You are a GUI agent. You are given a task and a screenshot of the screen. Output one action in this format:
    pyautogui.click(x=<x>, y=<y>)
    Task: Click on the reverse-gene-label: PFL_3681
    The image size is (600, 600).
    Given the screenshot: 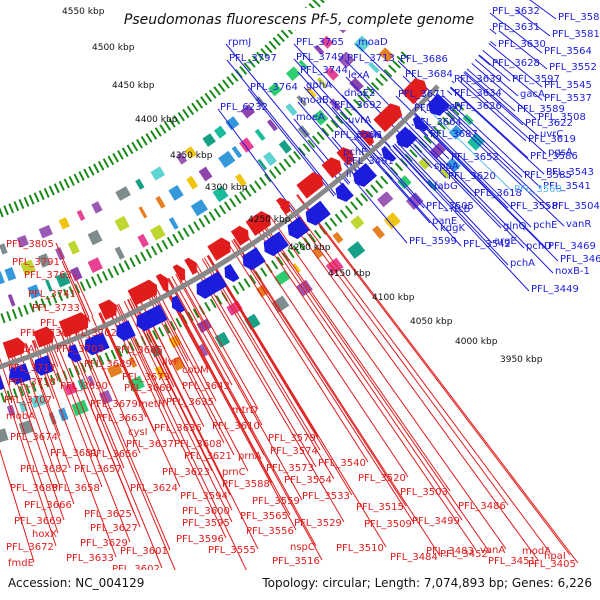 What is the action you would take?
    pyautogui.click(x=74, y=453)
    